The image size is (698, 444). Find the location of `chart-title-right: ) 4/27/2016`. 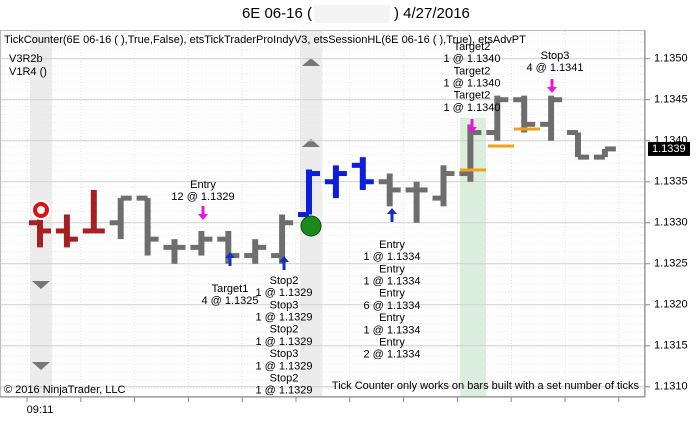

chart-title-right: ) 4/27/2016 is located at coordinates (432, 13).